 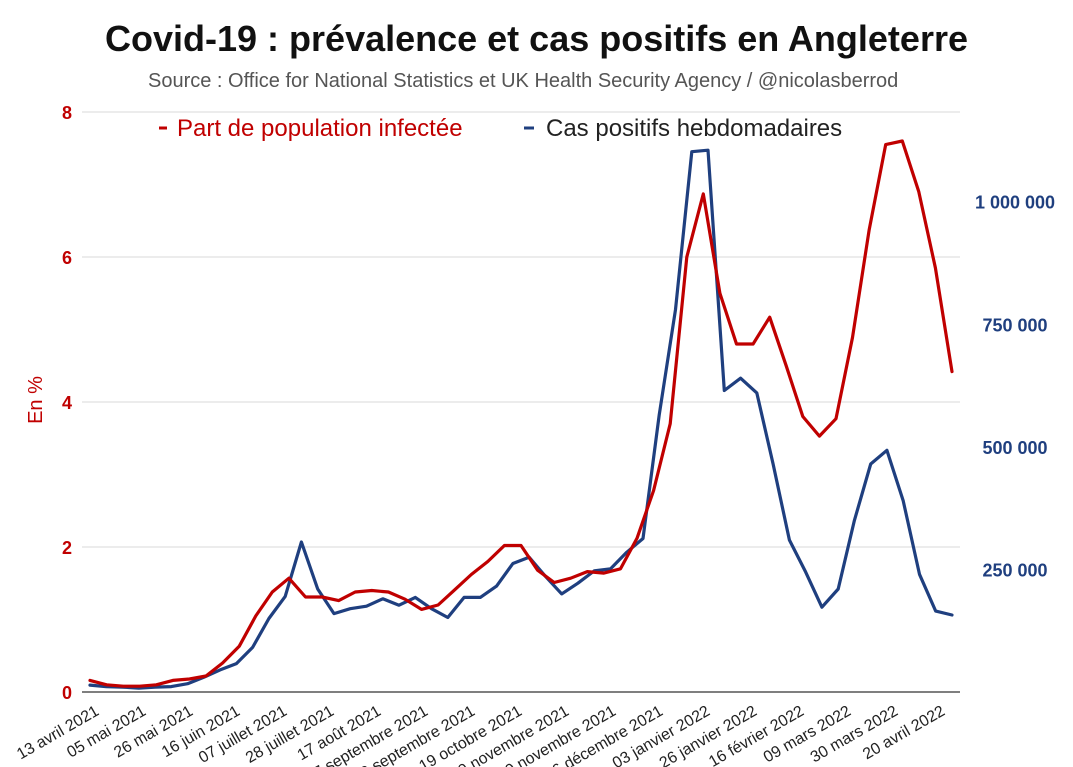 What do you see at coordinates (320, 128) in the screenshot?
I see `legend-label-prevalence: Part de population infectée` at bounding box center [320, 128].